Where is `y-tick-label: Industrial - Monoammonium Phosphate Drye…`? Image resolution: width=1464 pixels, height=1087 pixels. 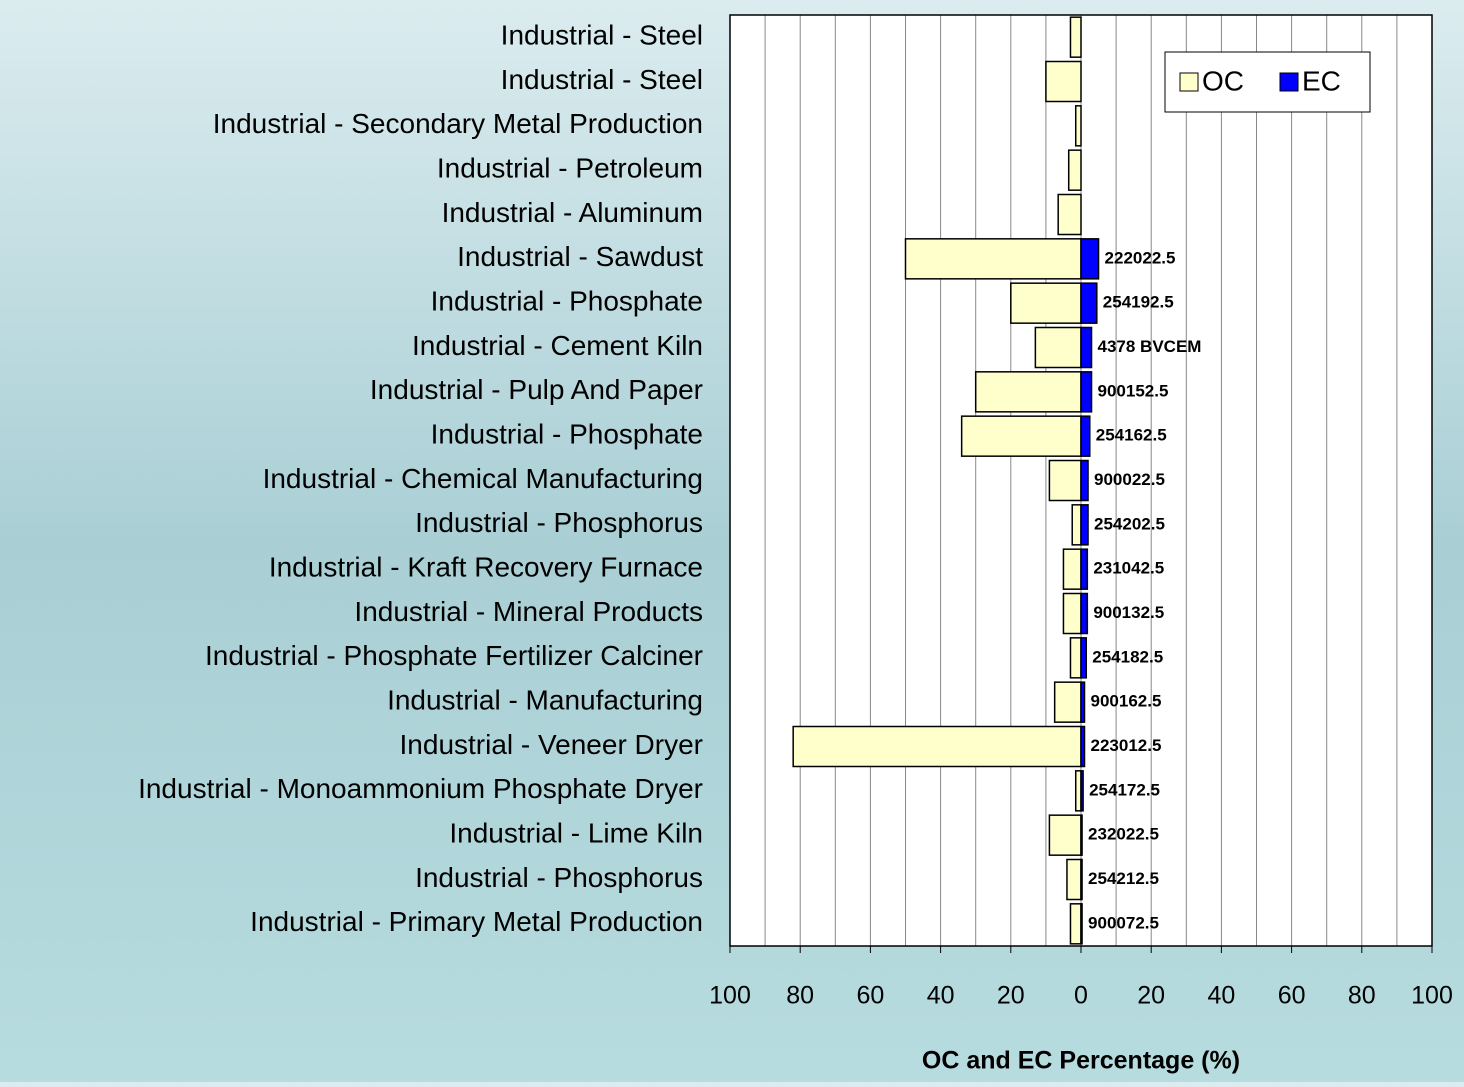 y-tick-label: Industrial - Monoammonium Phosphate Drye… is located at coordinates (420, 788).